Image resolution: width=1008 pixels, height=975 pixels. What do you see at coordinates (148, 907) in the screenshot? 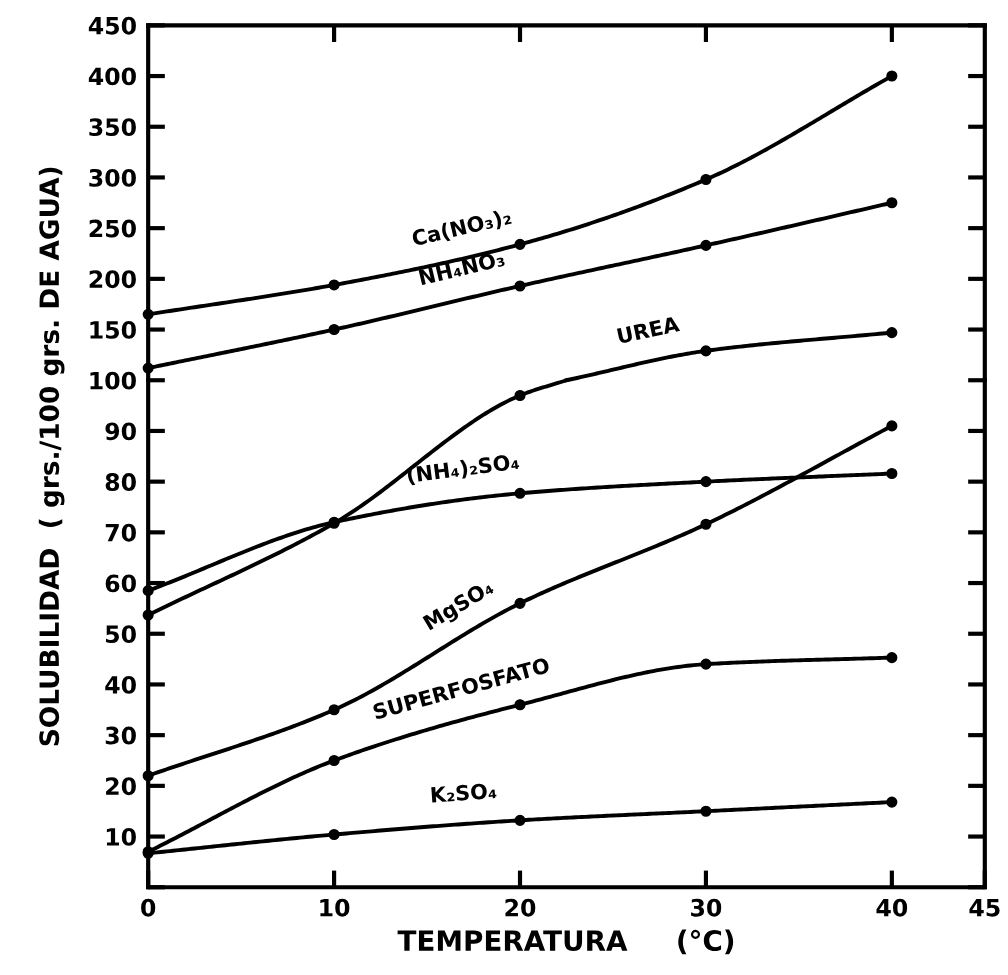
I see `x-tick-label: 0` at bounding box center [148, 907].